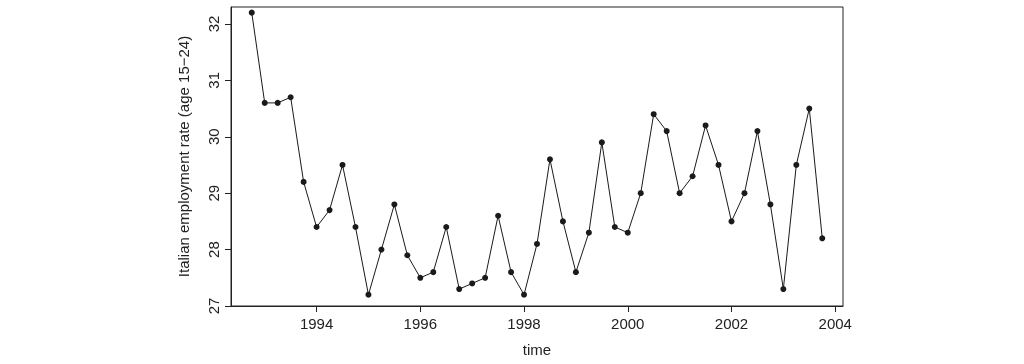 The width and height of the screenshot is (1024, 364). I want to click on x-tick-label: 2004, so click(835, 323).